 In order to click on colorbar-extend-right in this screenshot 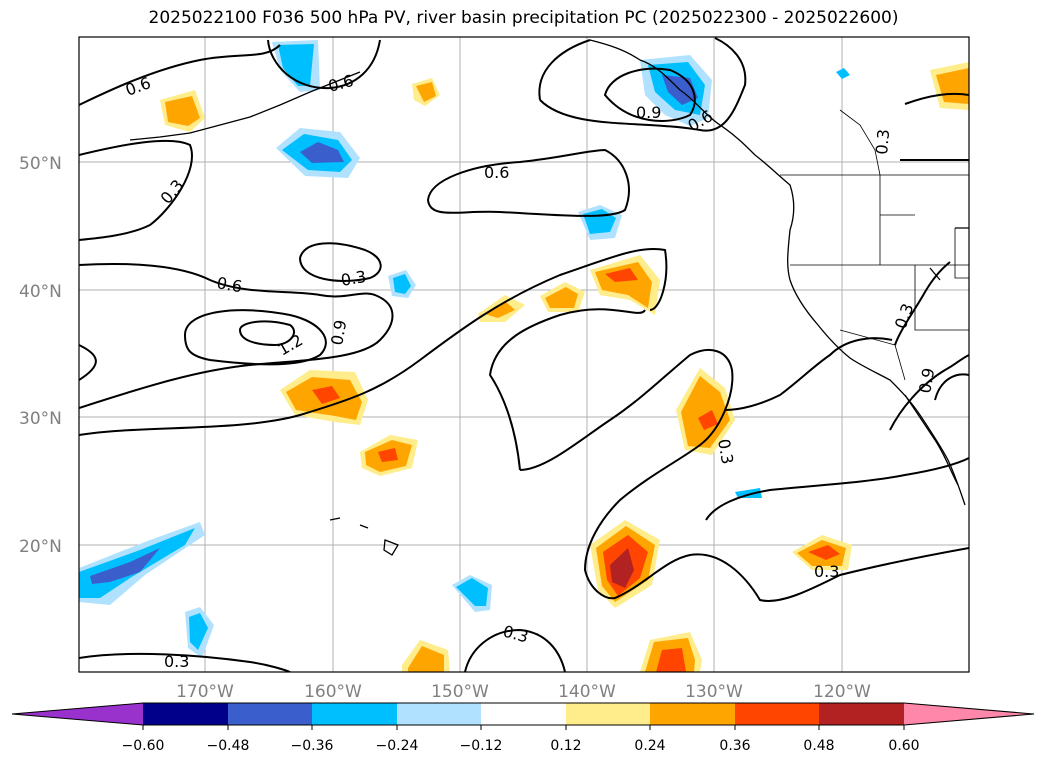, I will do `click(969, 714)`.